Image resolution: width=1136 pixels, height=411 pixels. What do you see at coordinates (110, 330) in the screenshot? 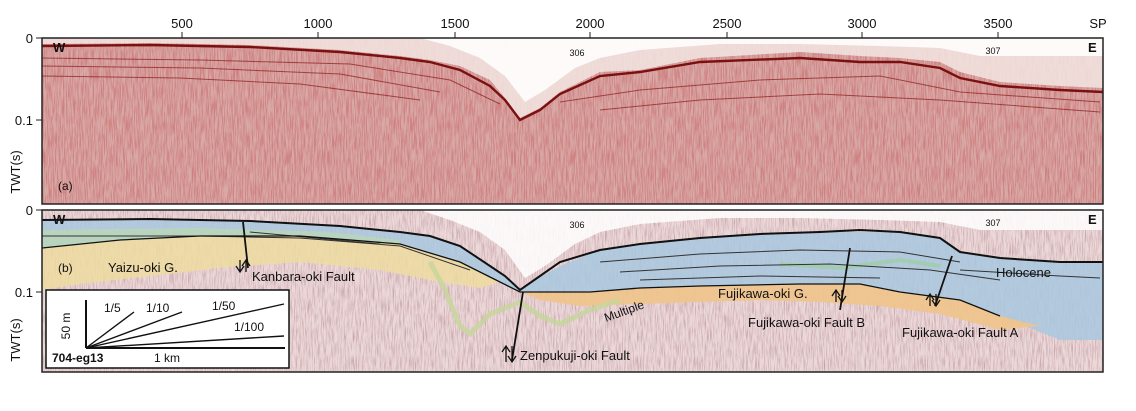
I see `slope-1-5-line` at bounding box center [110, 330].